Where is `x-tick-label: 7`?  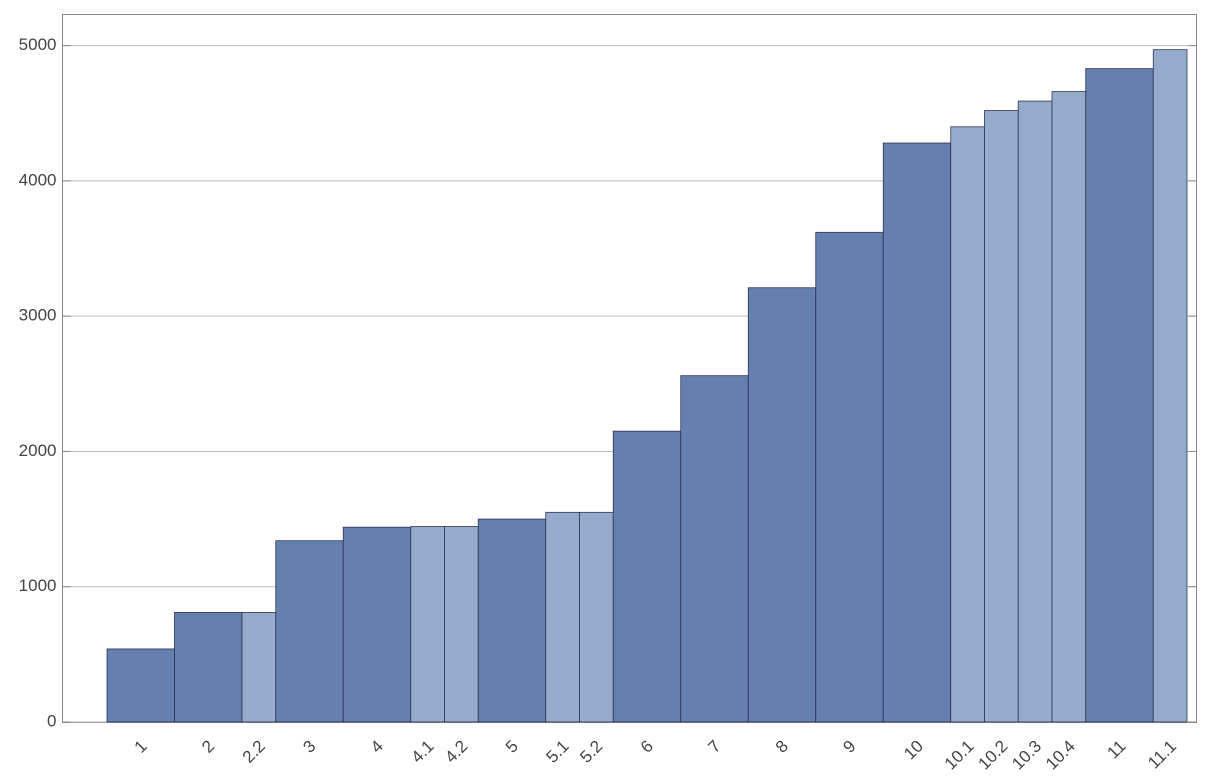
x-tick-label: 7 is located at coordinates (714, 747).